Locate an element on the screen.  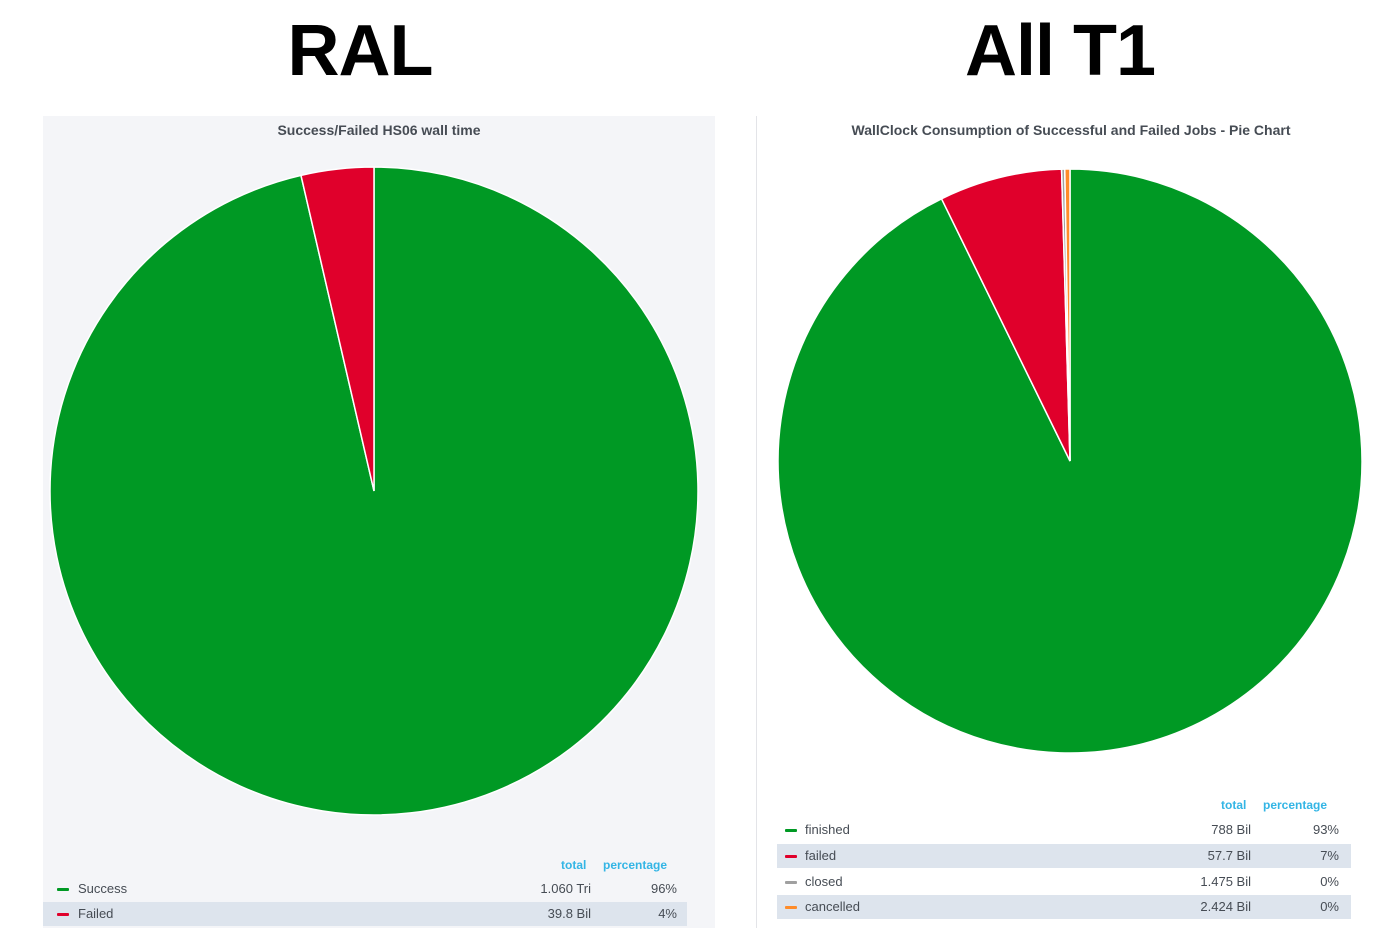
page-title-ral: RAL is located at coordinates (360, 51).